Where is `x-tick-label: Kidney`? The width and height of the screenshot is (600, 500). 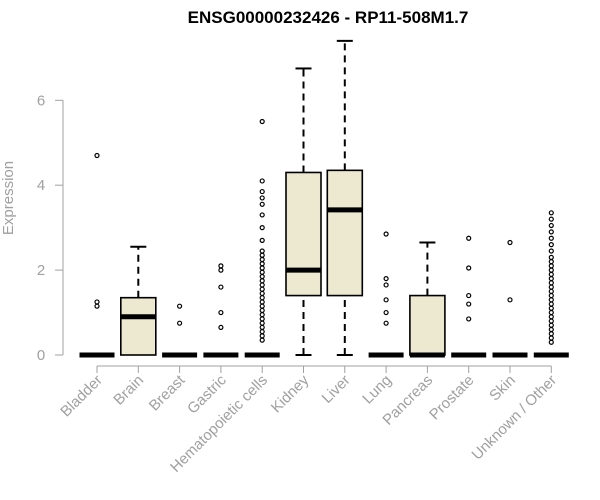
x-tick-label: Kidney is located at coordinates (290, 393).